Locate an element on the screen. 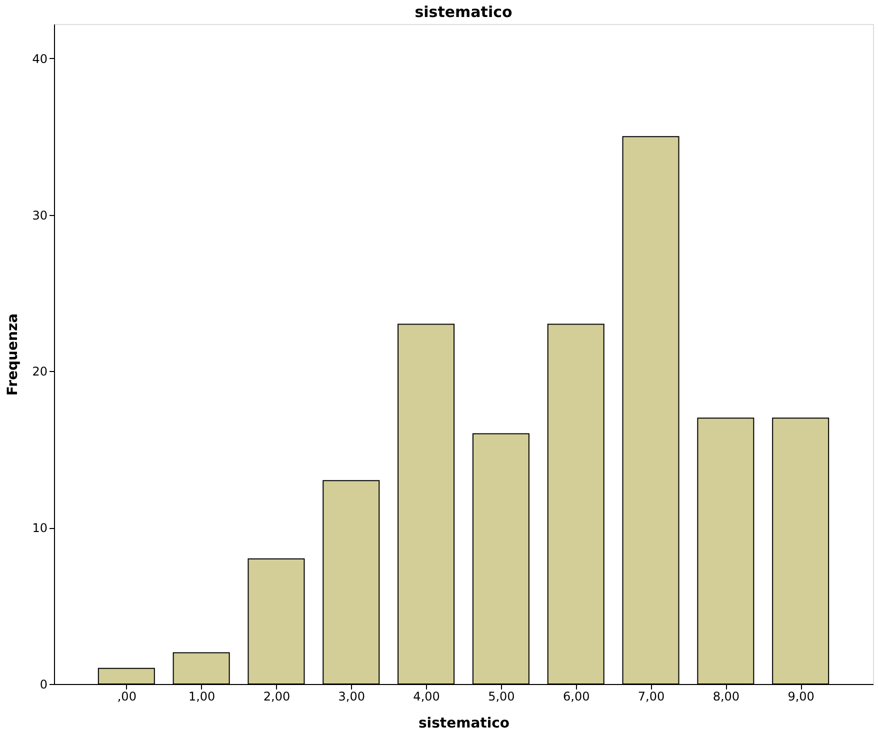 This screenshot has width=878, height=735. x-tick-label: 3,00 is located at coordinates (351, 697).